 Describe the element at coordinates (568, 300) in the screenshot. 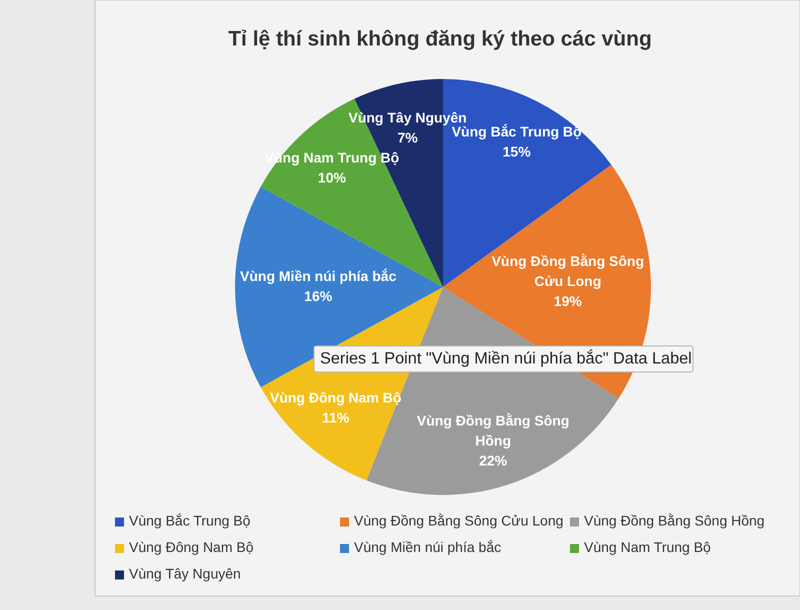

I see `data-label: 19%` at that location.